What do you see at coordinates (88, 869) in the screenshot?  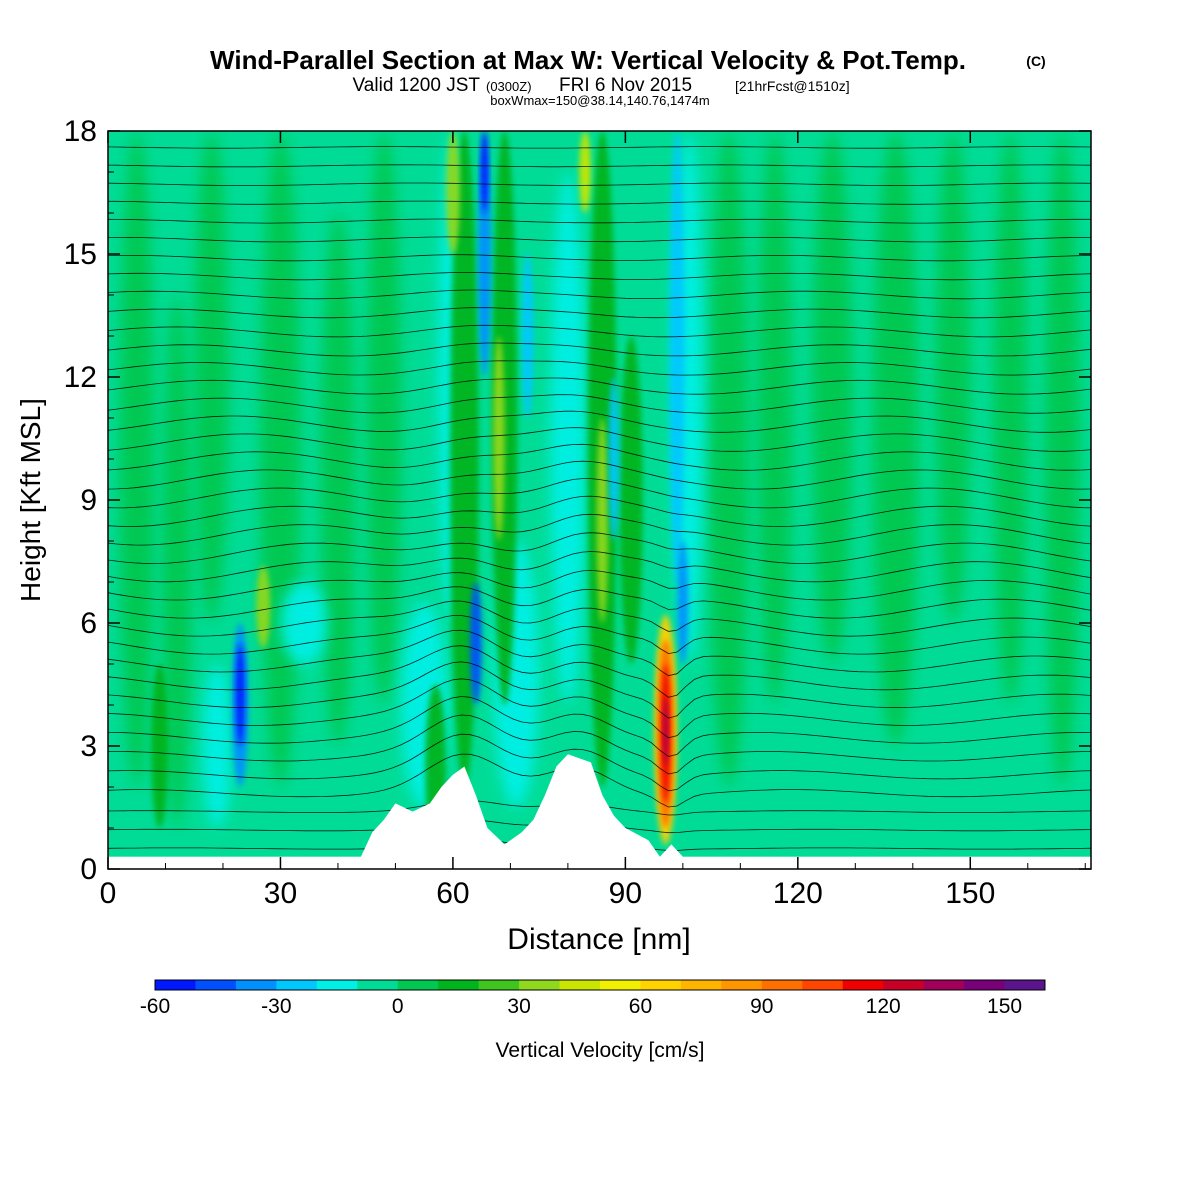 I see `y-tick-label: 0` at bounding box center [88, 869].